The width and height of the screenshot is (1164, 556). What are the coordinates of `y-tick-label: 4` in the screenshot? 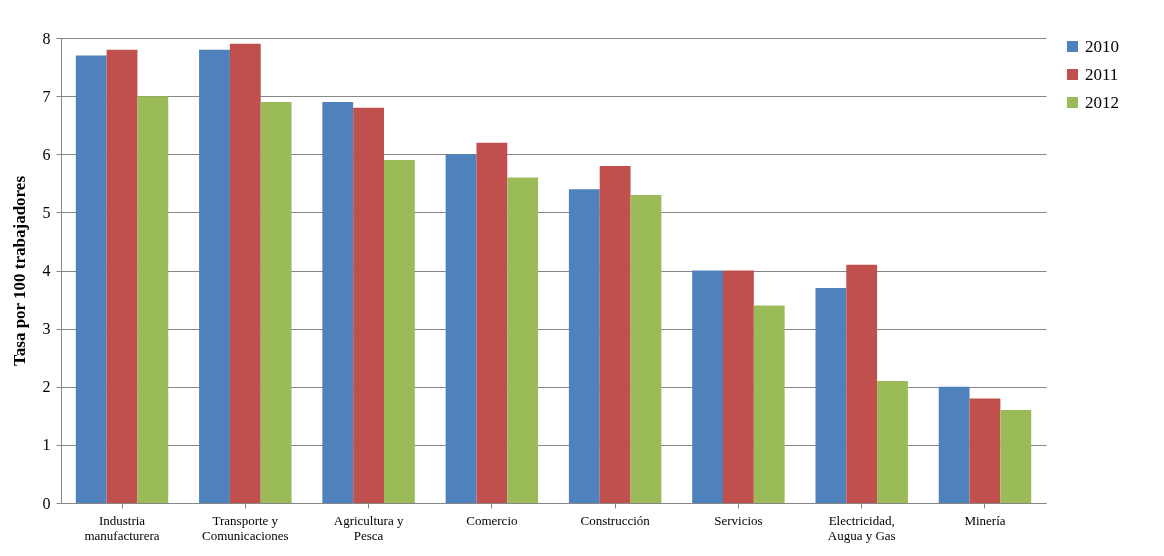 It's located at (46, 270).